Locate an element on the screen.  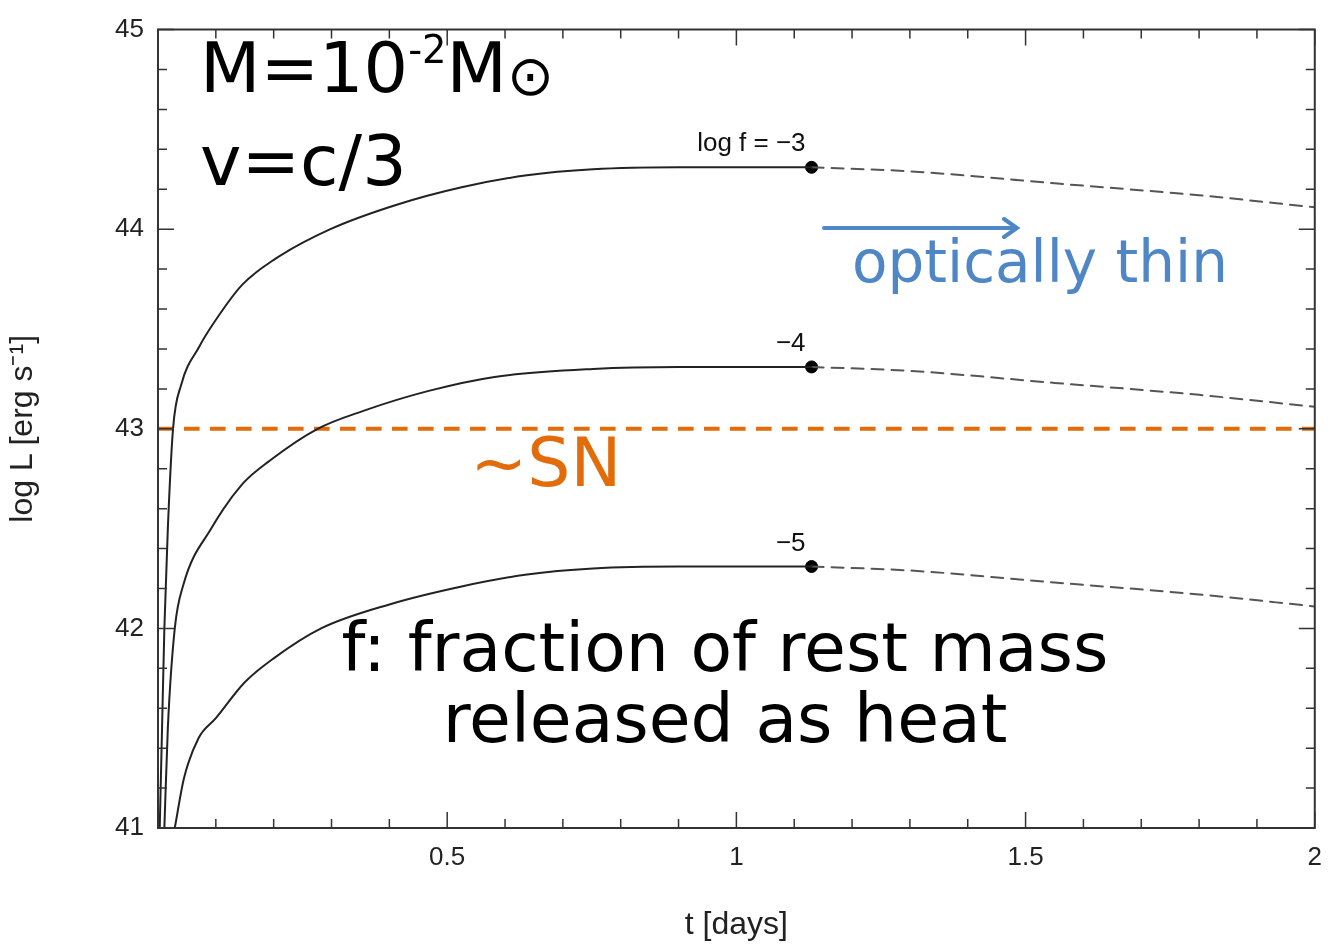
x-tick-label: 0.5 is located at coordinates (447, 855).